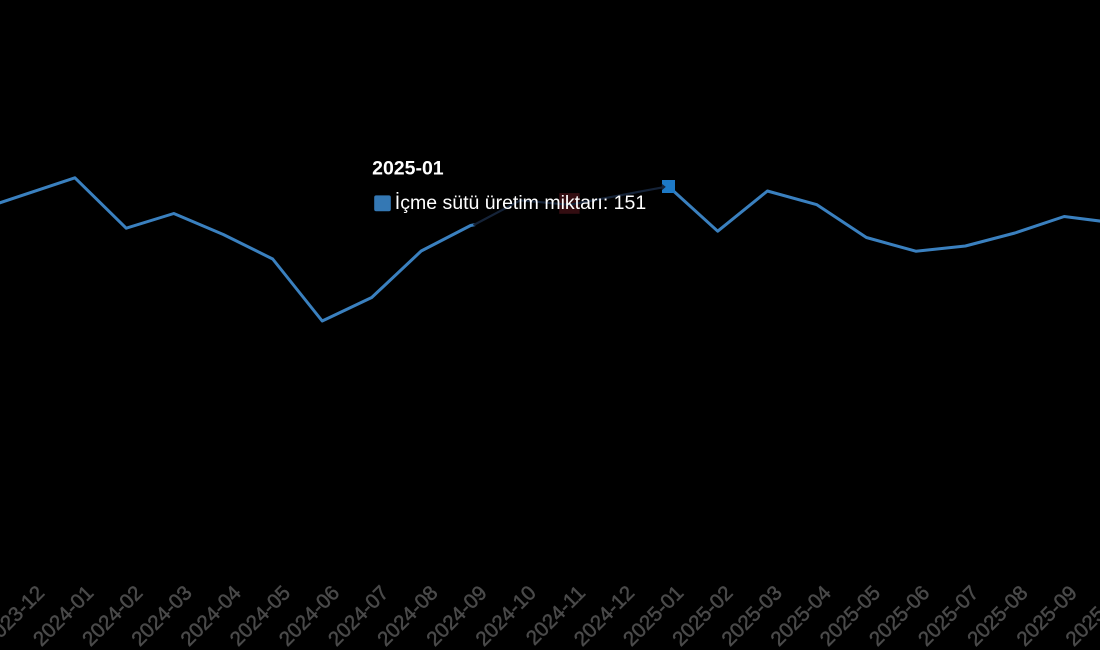 The height and width of the screenshot is (650, 1100). Describe the element at coordinates (408, 169) in the screenshot. I see `svg-text: 2025-01` at that location.